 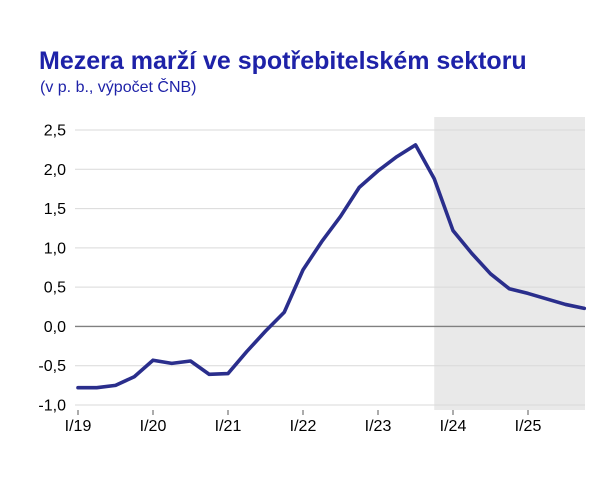 I want to click on y-axis-tick-label: 1,5, so click(x=55, y=209).